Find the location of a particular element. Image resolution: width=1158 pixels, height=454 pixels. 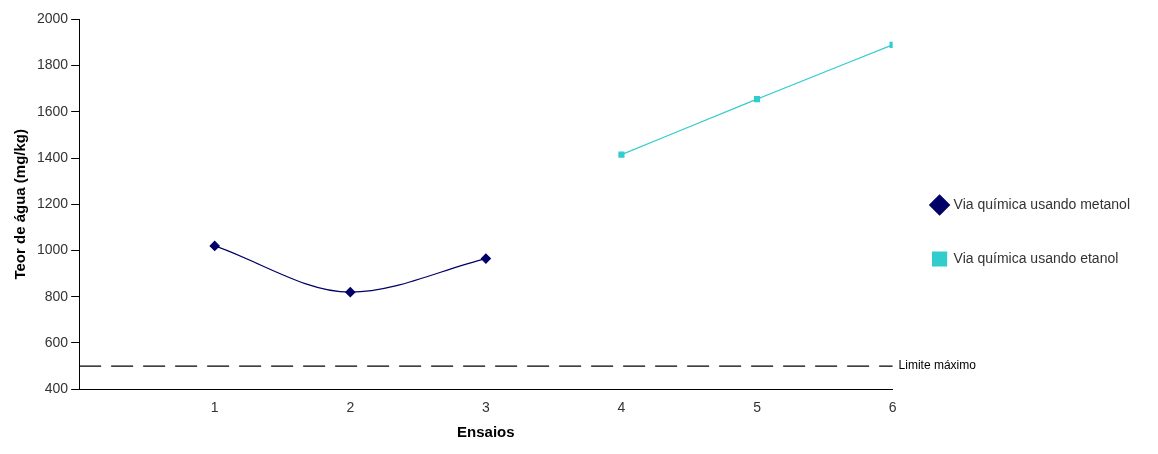

y-axis-title: Teor de água (mg/kg) is located at coordinates (20, 204).